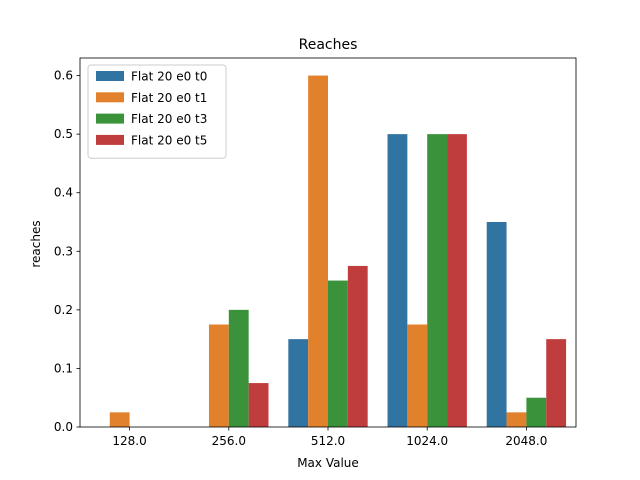 The height and width of the screenshot is (480, 640). I want to click on bar-flat-20-e0-t5-1024.0, so click(457, 280).